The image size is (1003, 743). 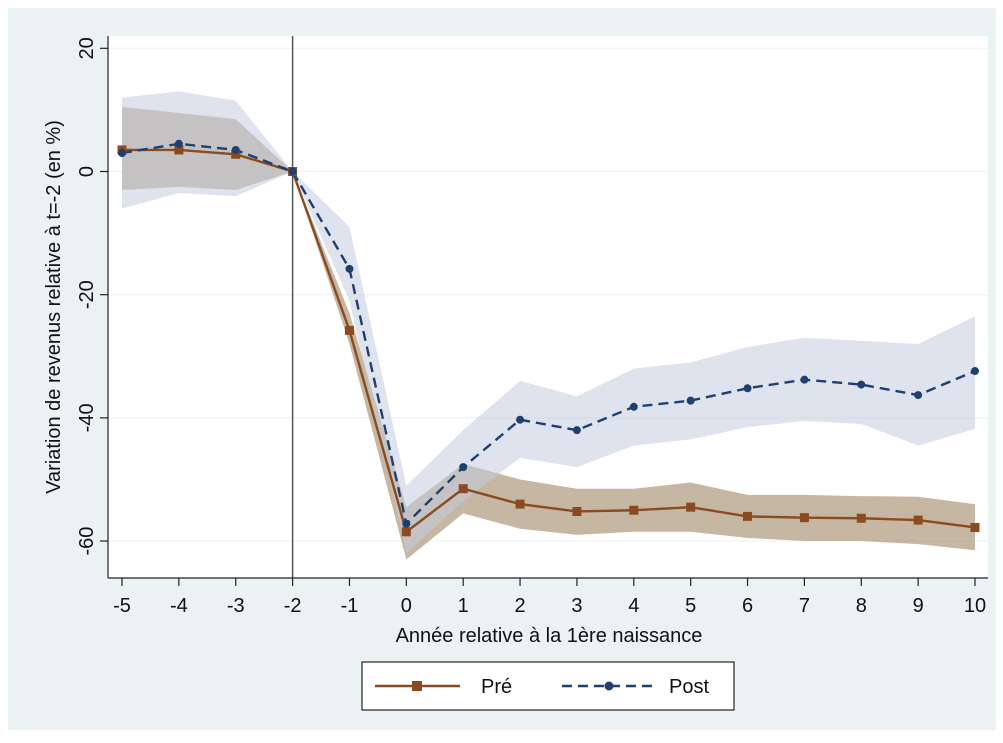 What do you see at coordinates (87, 417) in the screenshot?
I see `y-tick-label: -40` at bounding box center [87, 417].